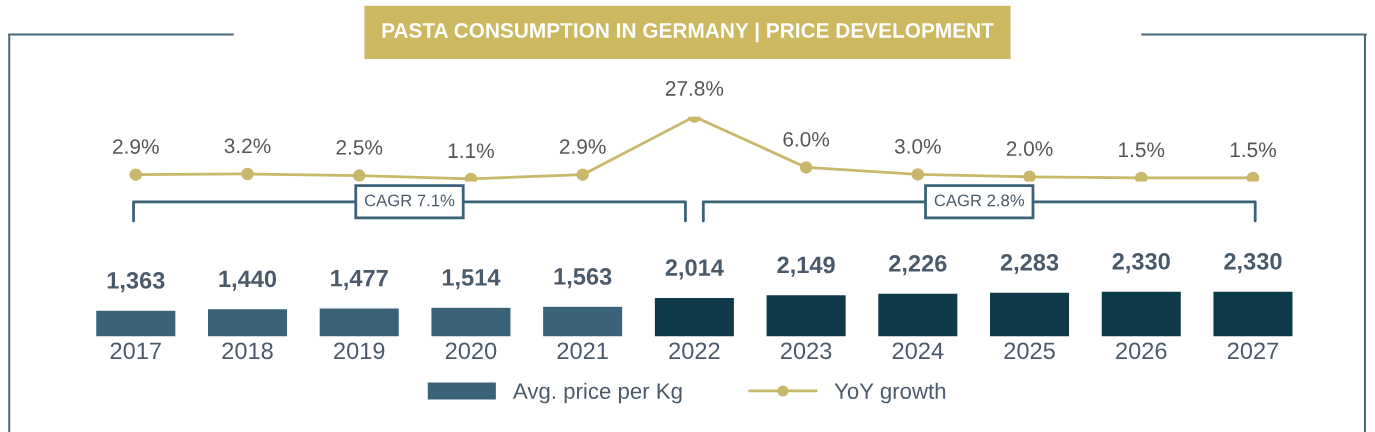 The height and width of the screenshot is (432, 1375). I want to click on data-label: 1,440, so click(248, 280).